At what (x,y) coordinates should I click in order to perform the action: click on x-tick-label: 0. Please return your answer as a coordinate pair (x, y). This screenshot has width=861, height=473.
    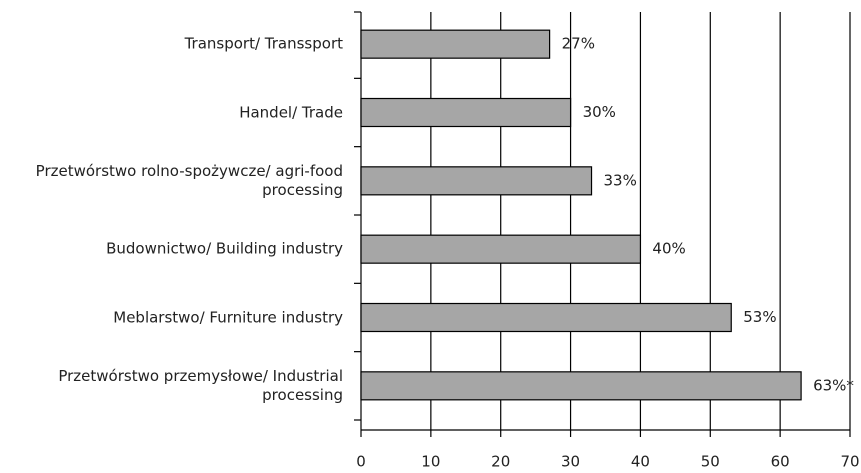
    Looking at the image, I should click on (361, 462).